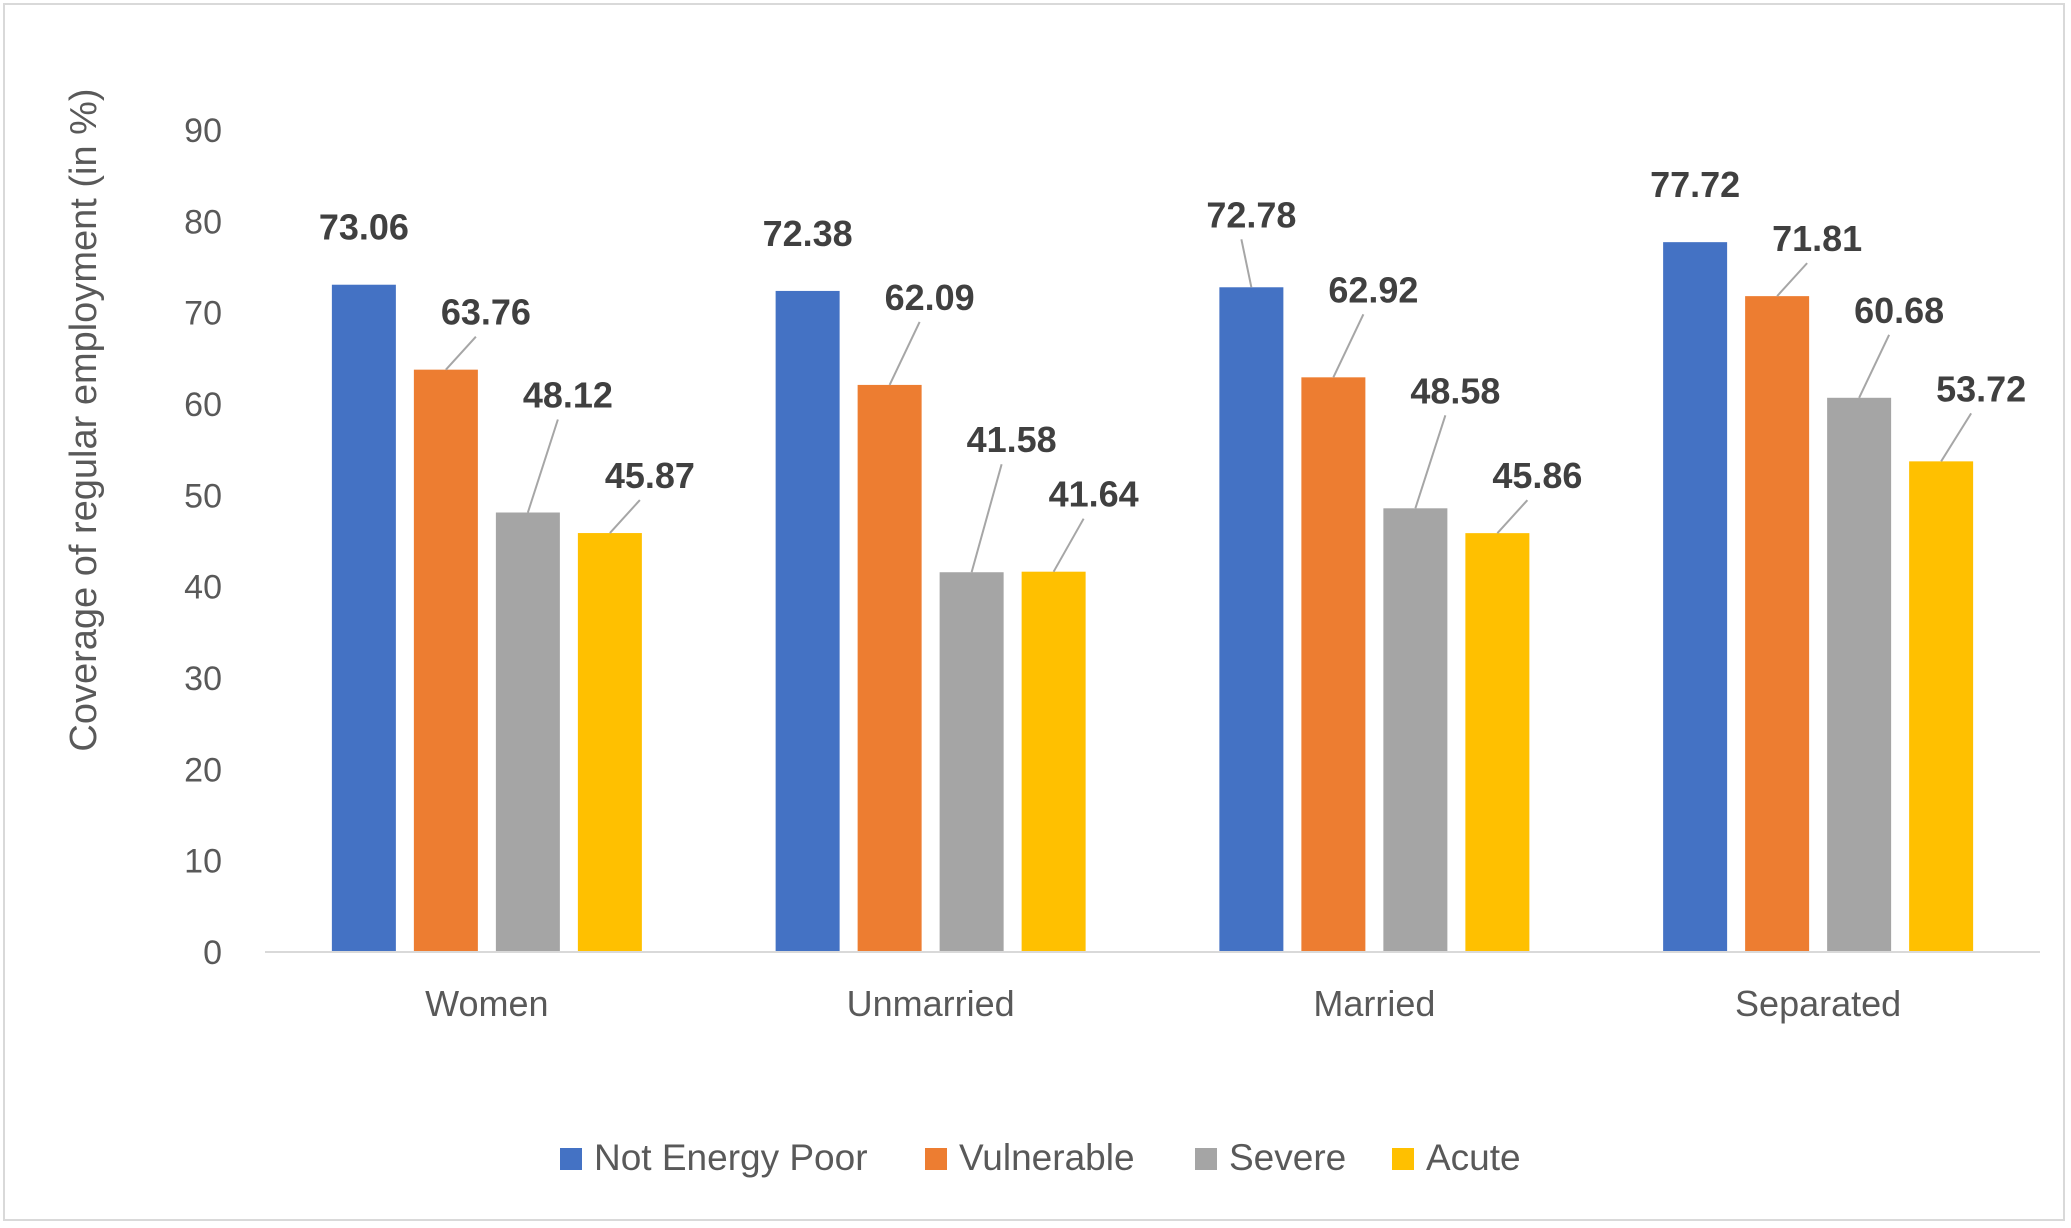 This screenshot has height=1228, width=2071. Describe the element at coordinates (1287, 1157) in the screenshot. I see `legend-label: Severe` at that location.